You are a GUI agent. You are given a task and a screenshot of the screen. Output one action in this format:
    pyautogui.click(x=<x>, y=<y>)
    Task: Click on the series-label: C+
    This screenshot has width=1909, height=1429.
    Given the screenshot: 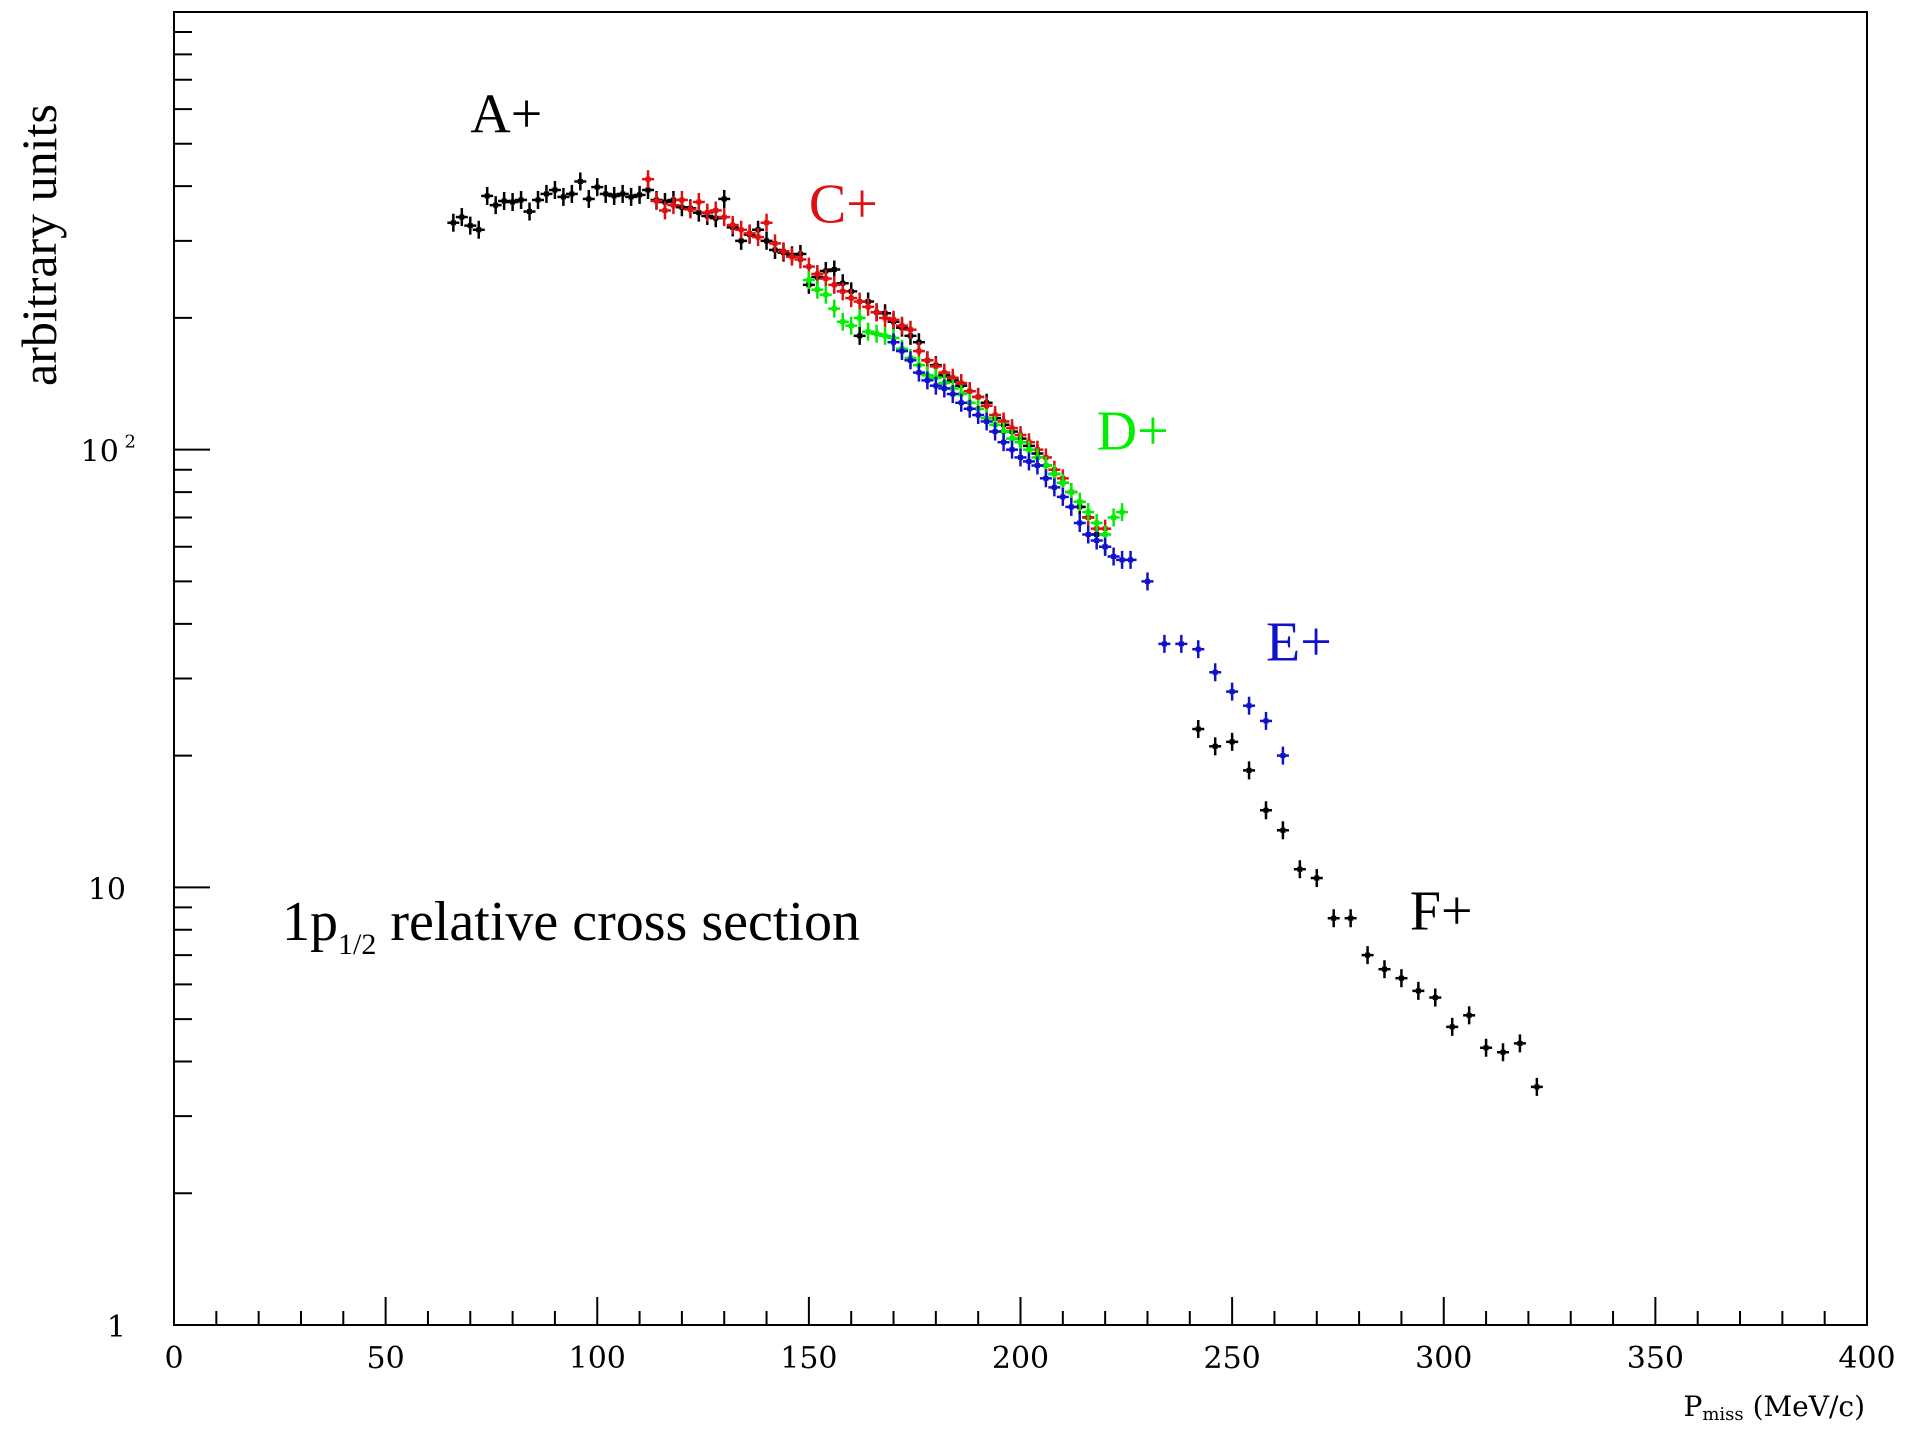 What is the action you would take?
    pyautogui.click(x=843, y=205)
    